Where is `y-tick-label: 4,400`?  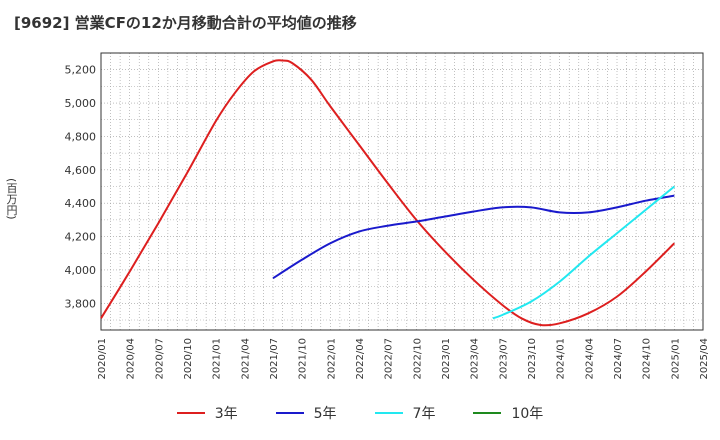
y-tick-label: 4,400 is located at coordinates (81, 203).